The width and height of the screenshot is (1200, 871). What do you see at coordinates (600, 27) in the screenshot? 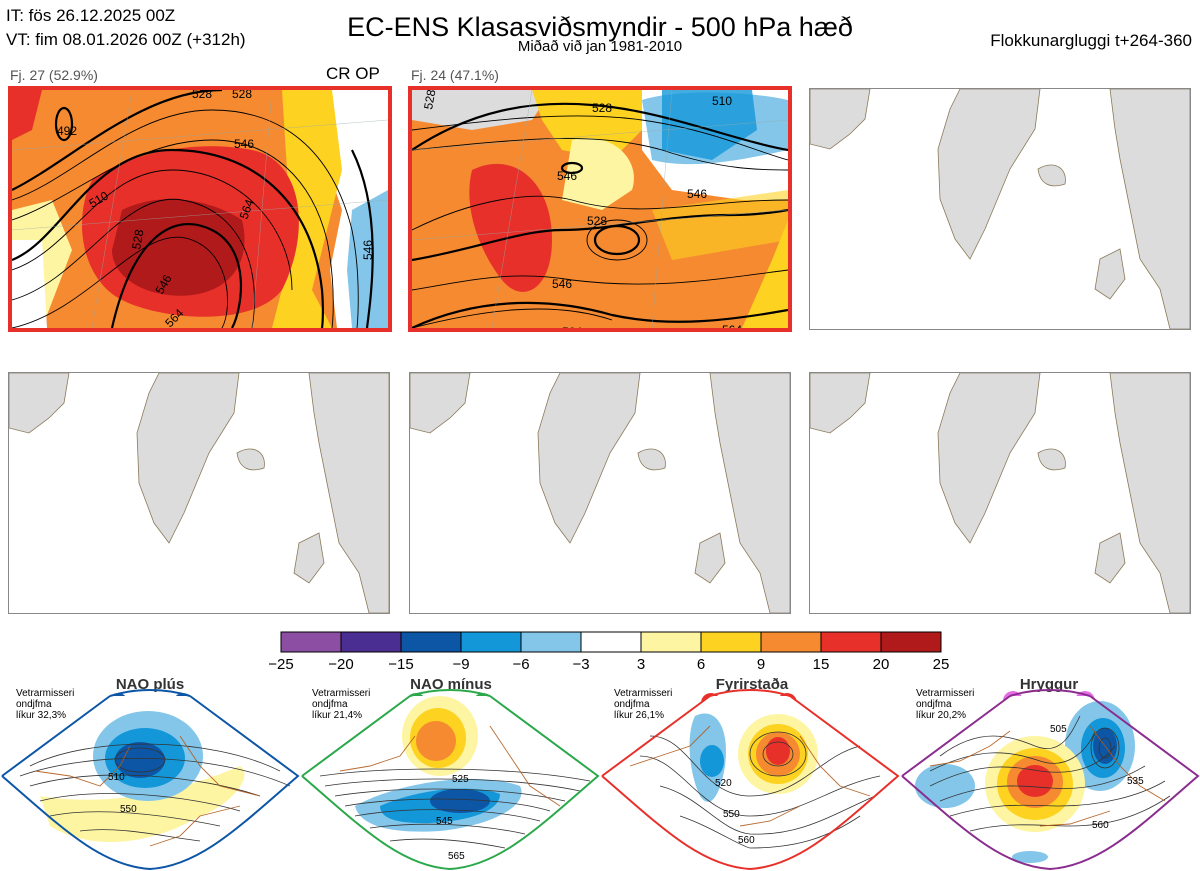
I see `page-title: EC-ENS Klasasviðsmyndir - 500 hPa hæð` at bounding box center [600, 27].